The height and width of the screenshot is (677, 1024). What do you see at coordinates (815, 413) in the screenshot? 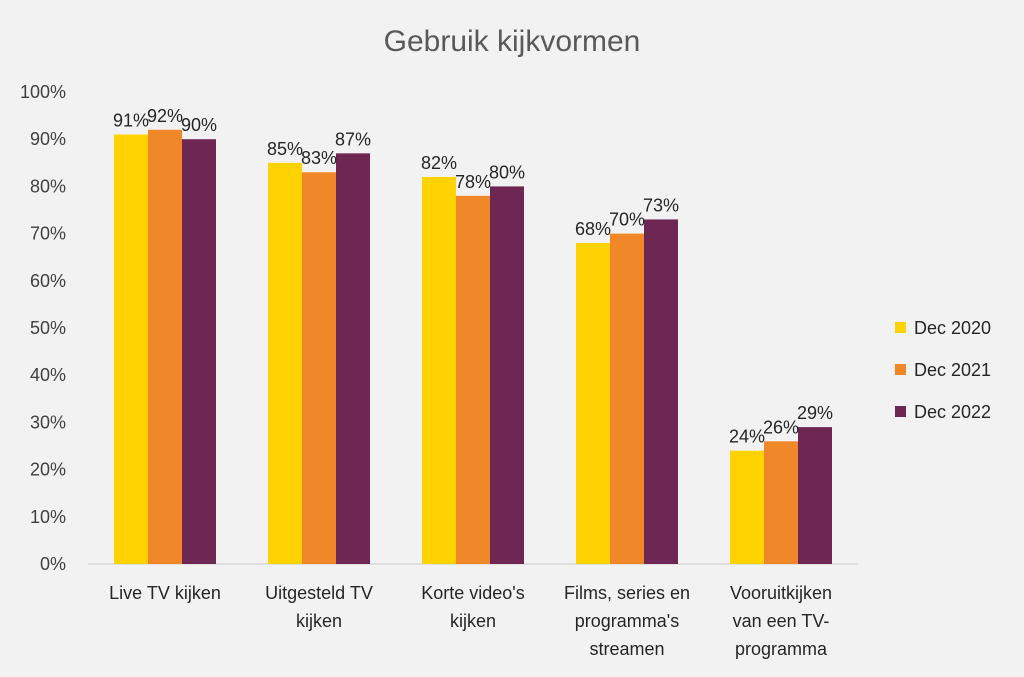
I see `data-label: 29%` at bounding box center [815, 413].